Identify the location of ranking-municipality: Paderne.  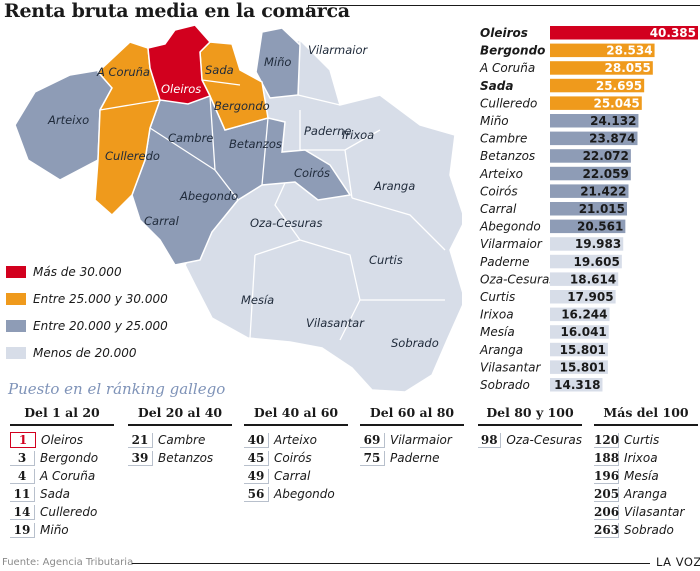
(415, 458).